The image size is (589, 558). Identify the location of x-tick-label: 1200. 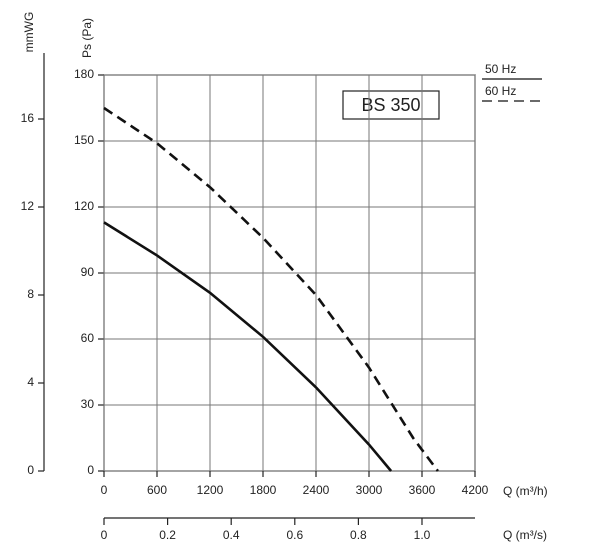
(210, 490).